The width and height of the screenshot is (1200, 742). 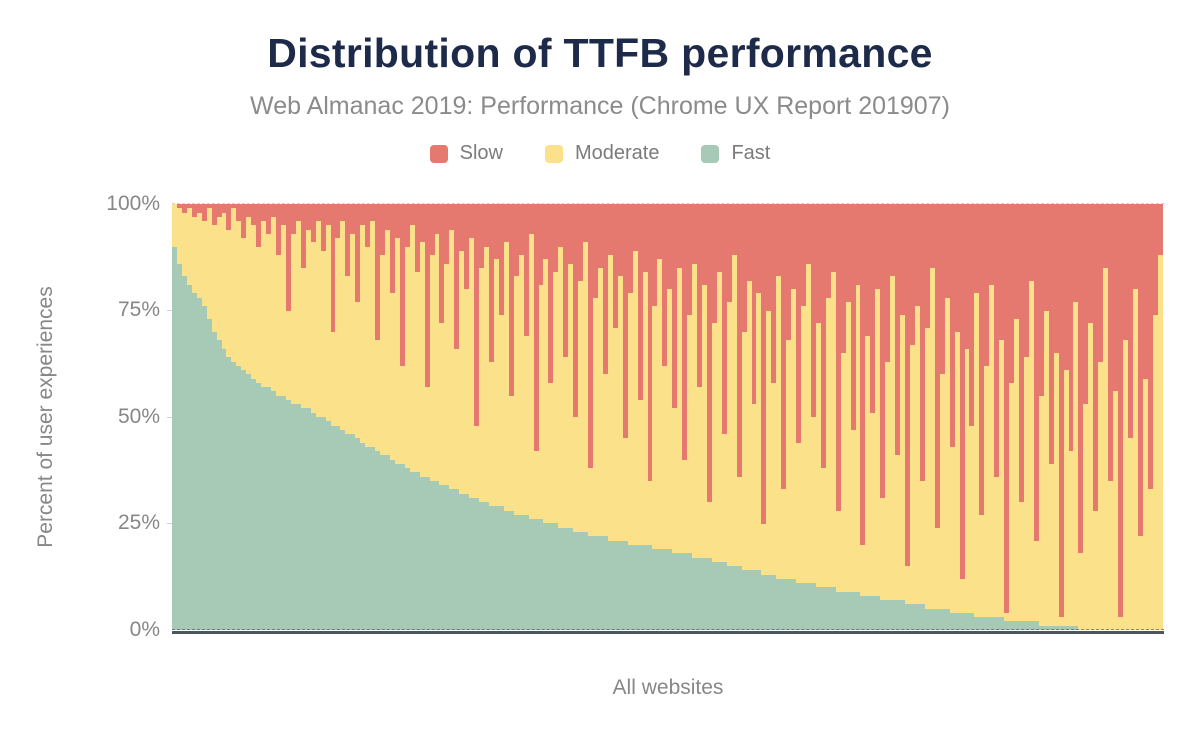 What do you see at coordinates (735, 153) in the screenshot?
I see `legend-item-fast: Fast` at bounding box center [735, 153].